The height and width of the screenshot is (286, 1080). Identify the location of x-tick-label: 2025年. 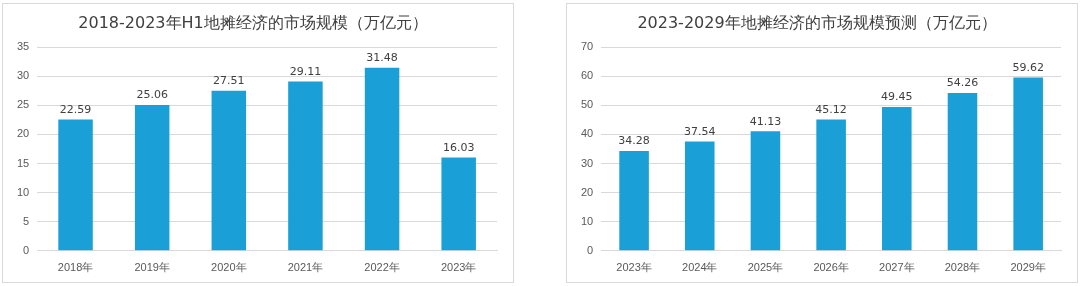
(765, 267).